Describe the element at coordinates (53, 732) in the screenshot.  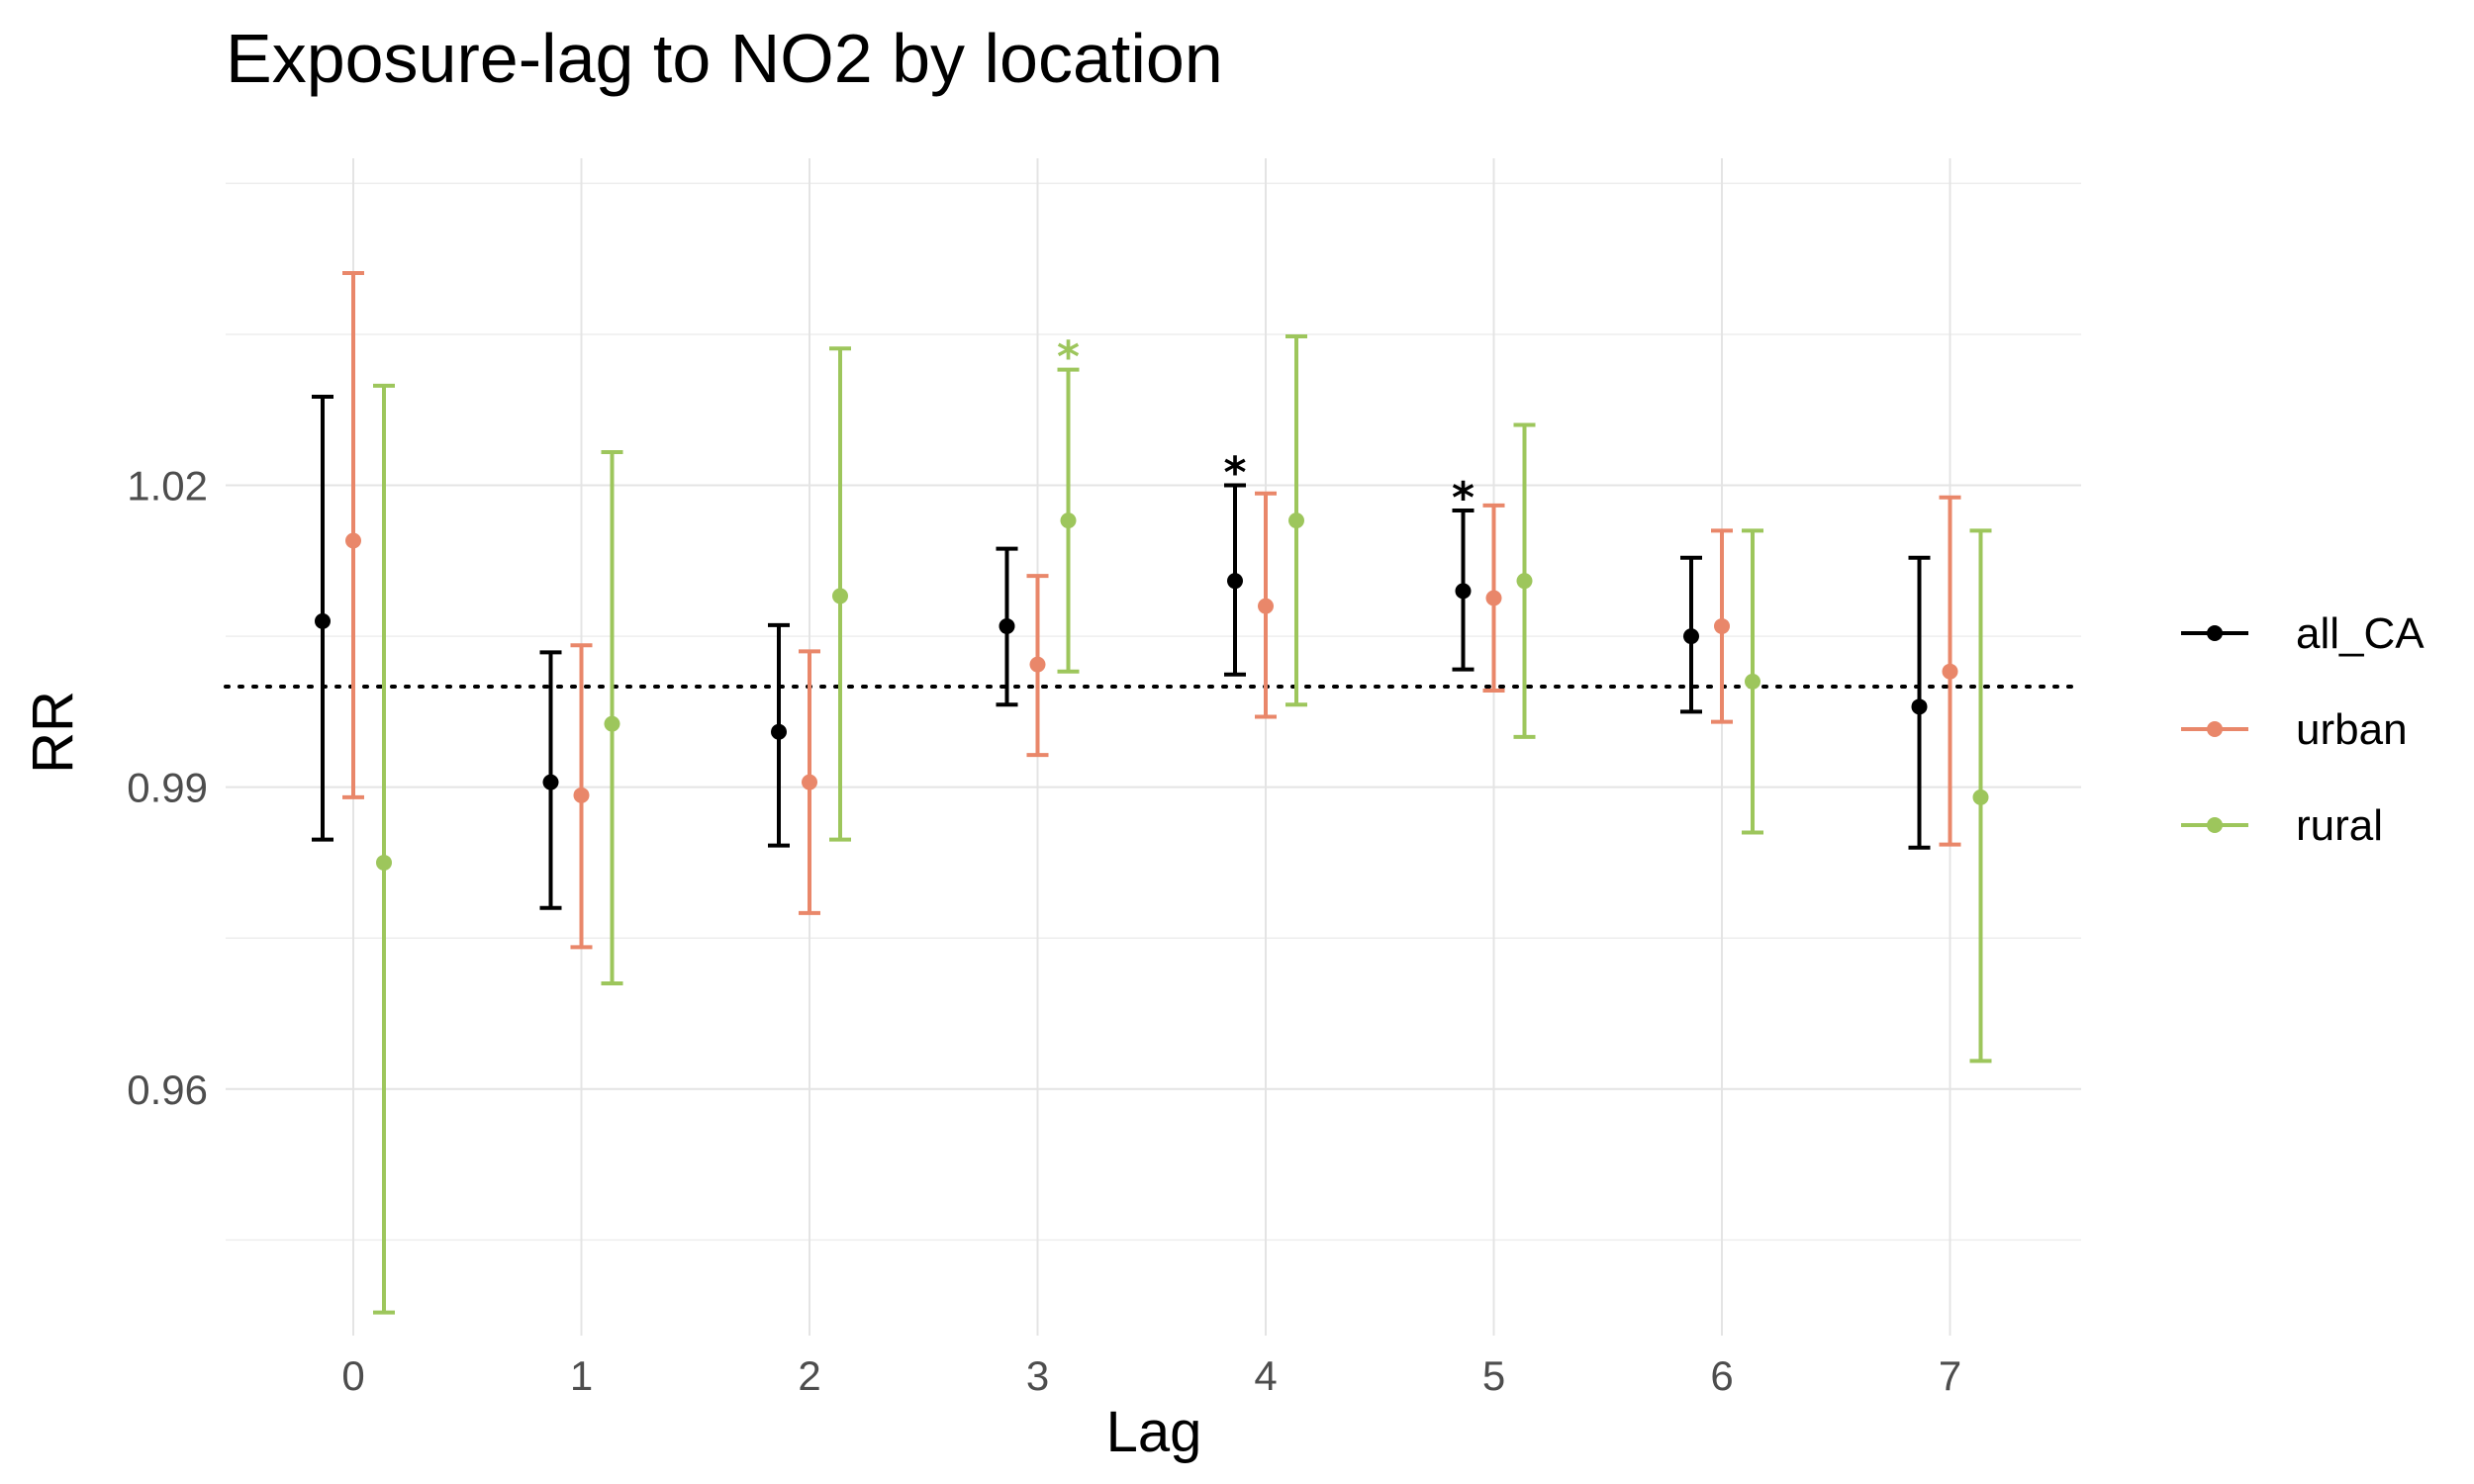
I see `y-axis-title: RR` at that location.